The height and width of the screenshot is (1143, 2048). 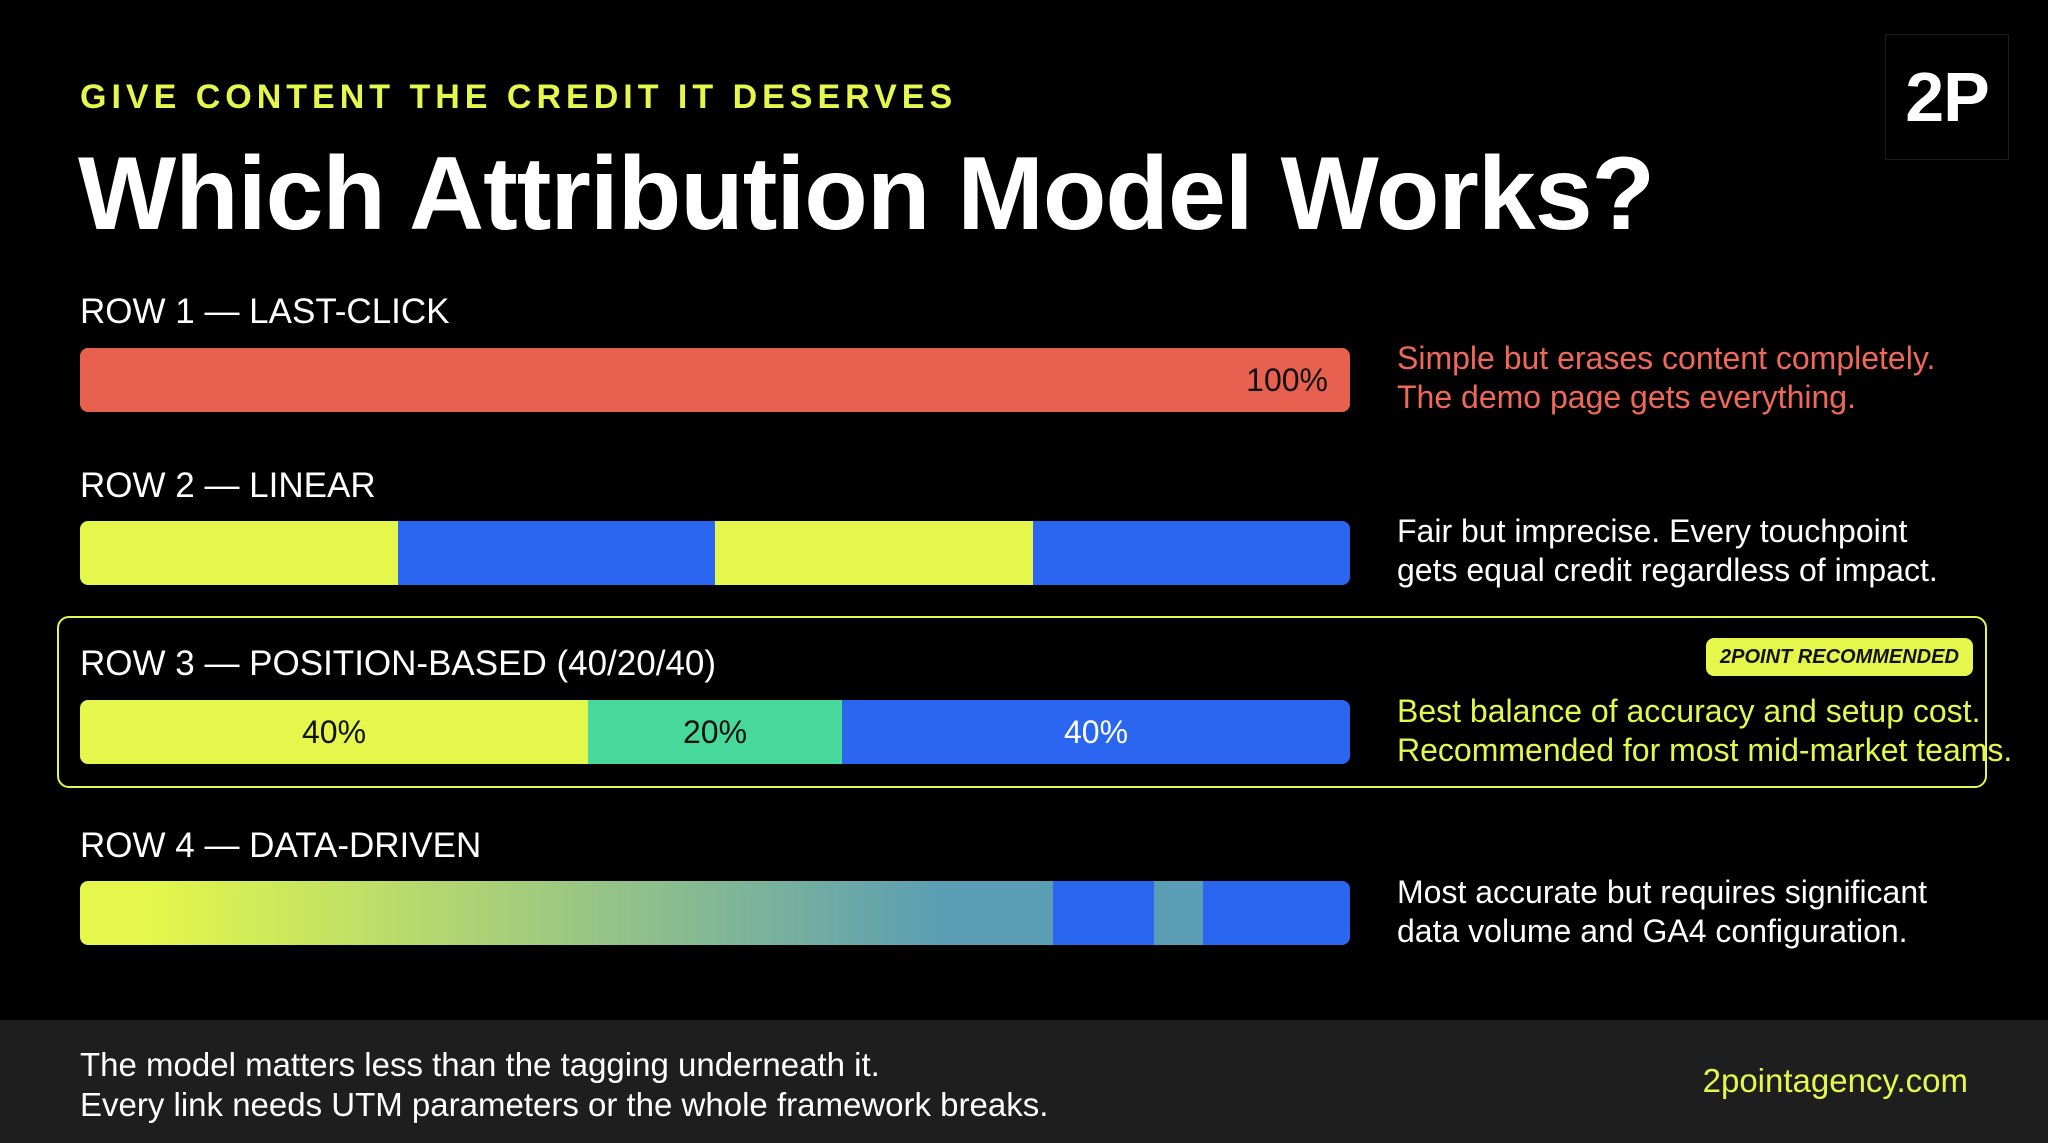 I want to click on recommended-highlight-frame, so click(x=1022, y=702).